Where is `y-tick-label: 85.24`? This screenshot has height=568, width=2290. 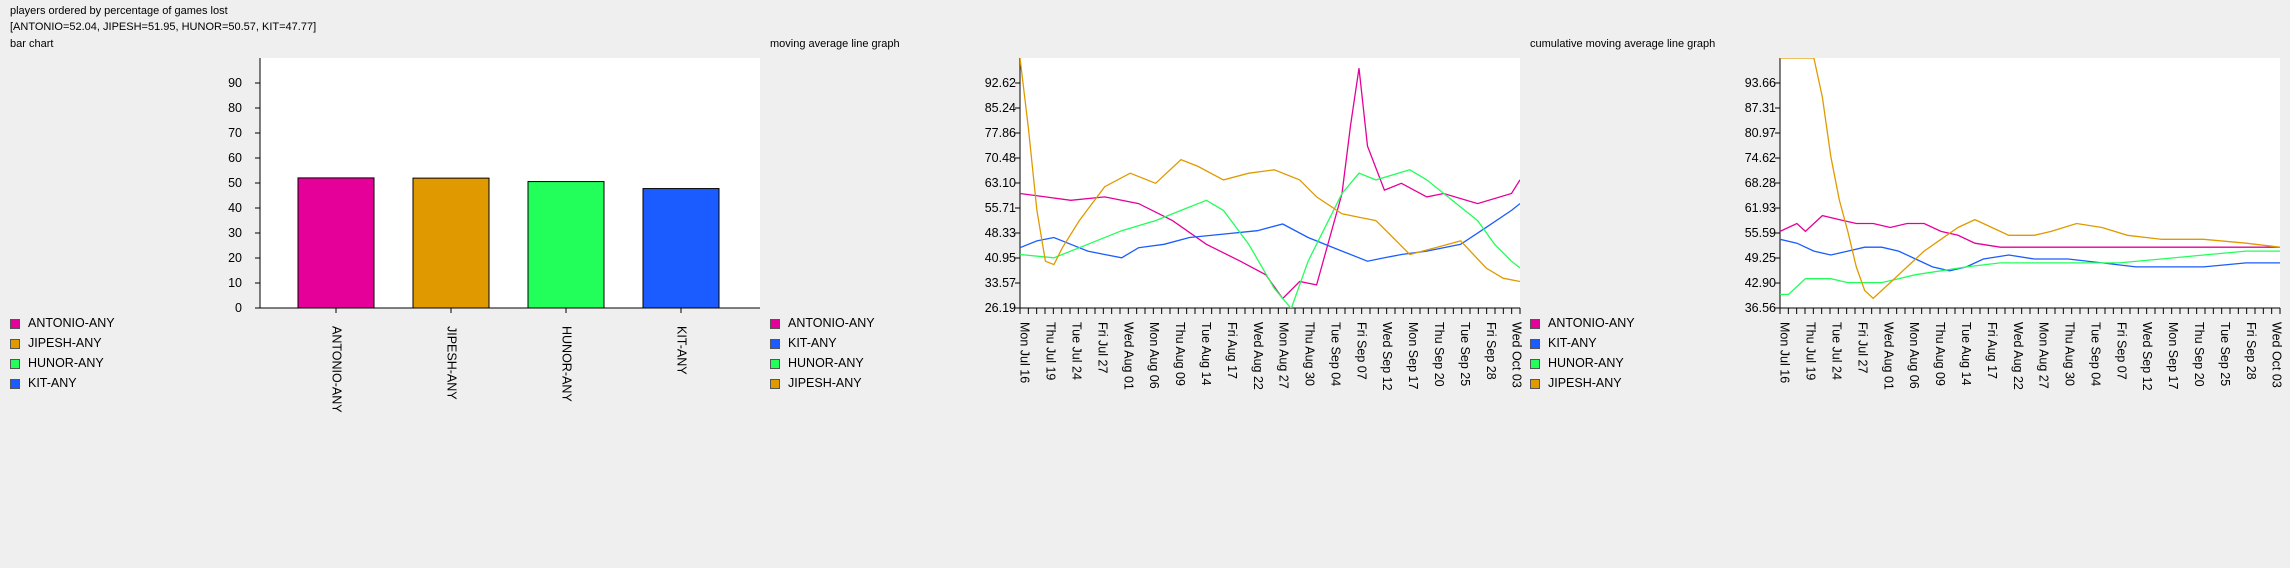
y-tick-label: 85.24 is located at coordinates (1000, 108).